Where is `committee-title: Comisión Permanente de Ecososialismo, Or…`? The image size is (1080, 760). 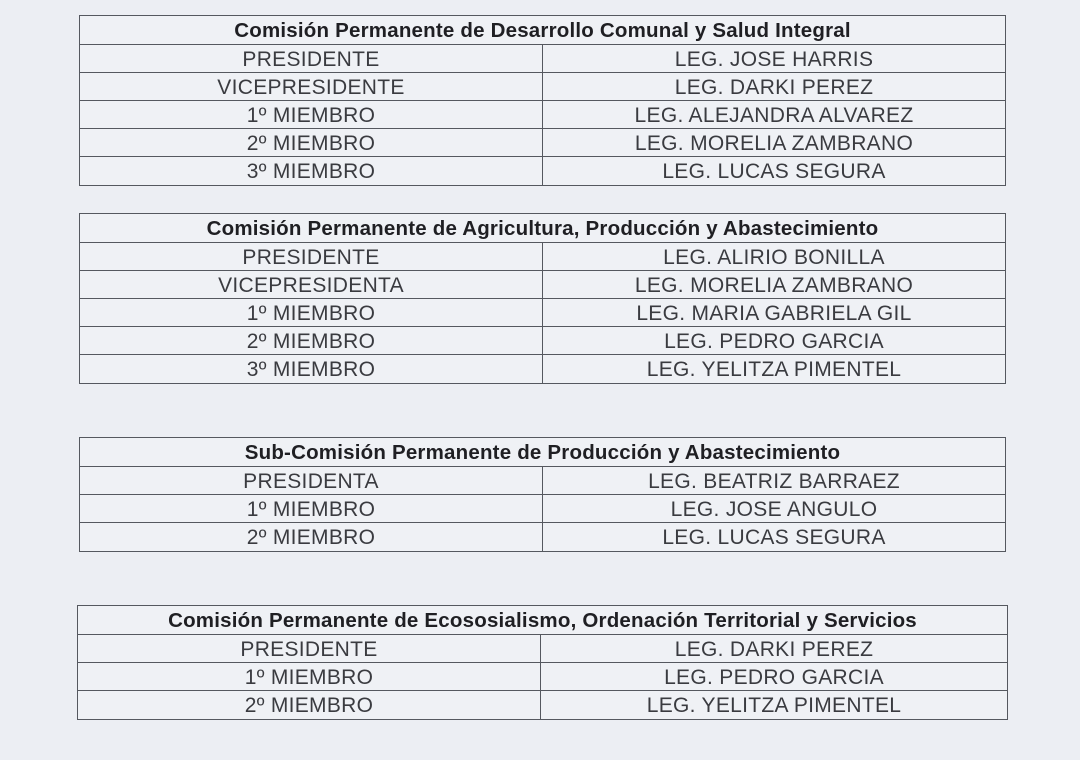
committee-title: Comisión Permanente de Ecososialismo, Or… is located at coordinates (542, 620).